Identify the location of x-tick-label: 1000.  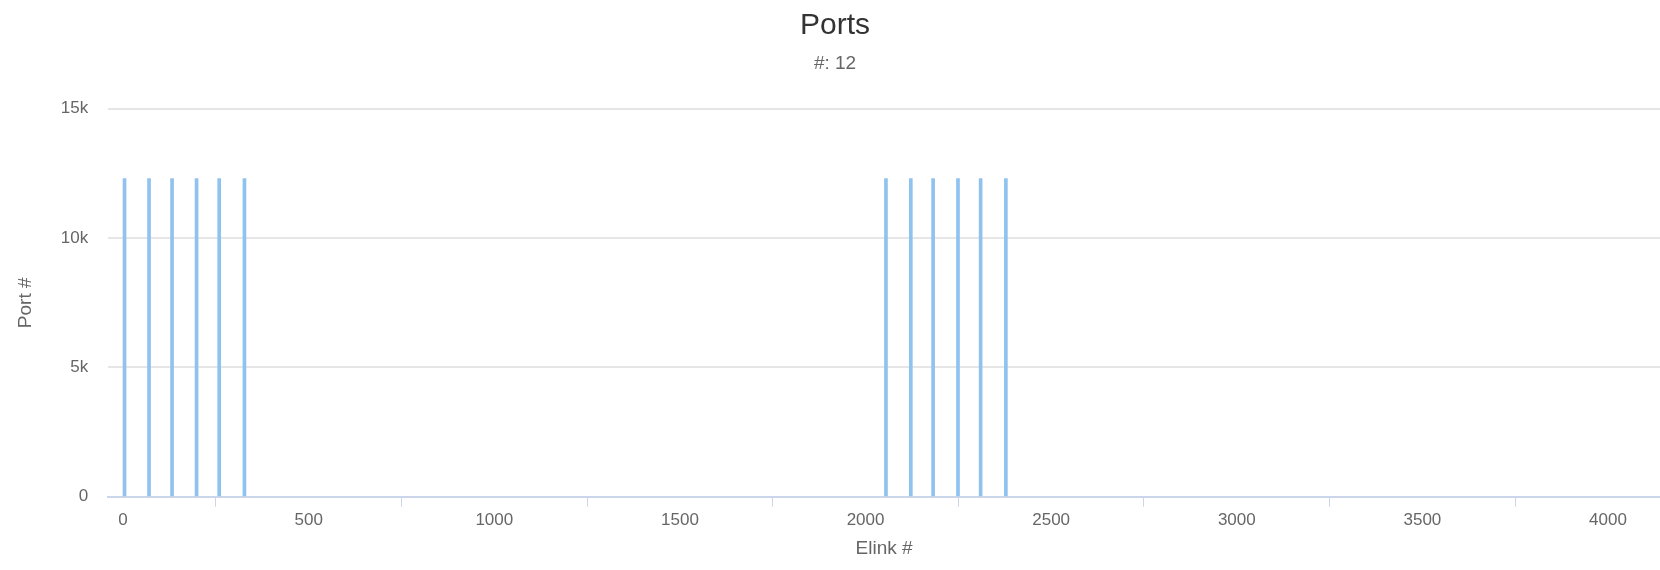
(494, 519).